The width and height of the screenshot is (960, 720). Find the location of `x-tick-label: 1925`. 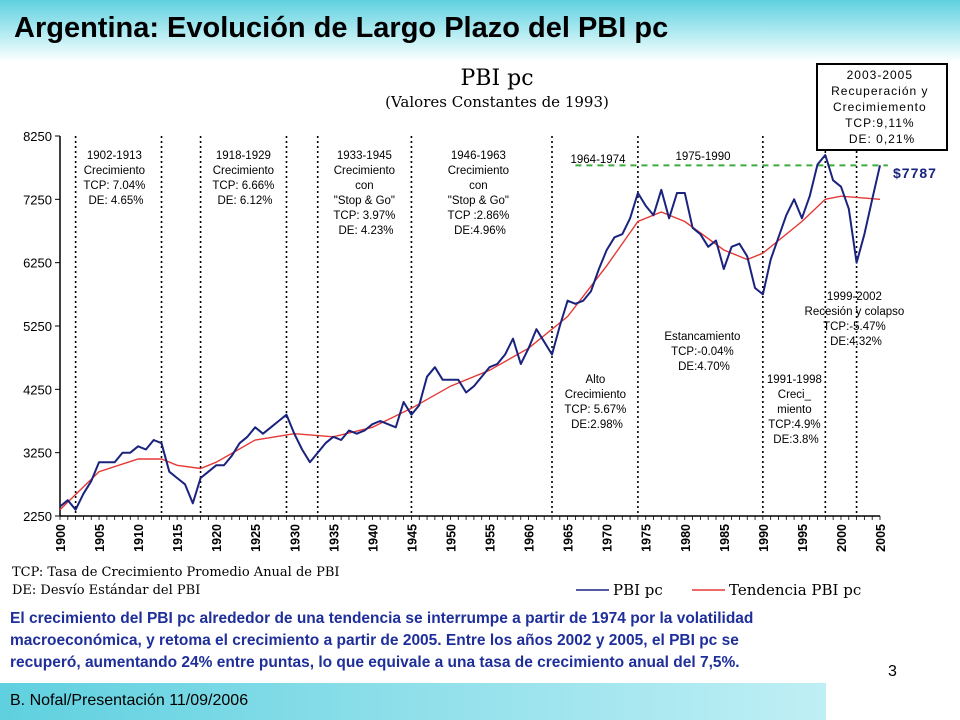

x-tick-label: 1925 is located at coordinates (256, 538).